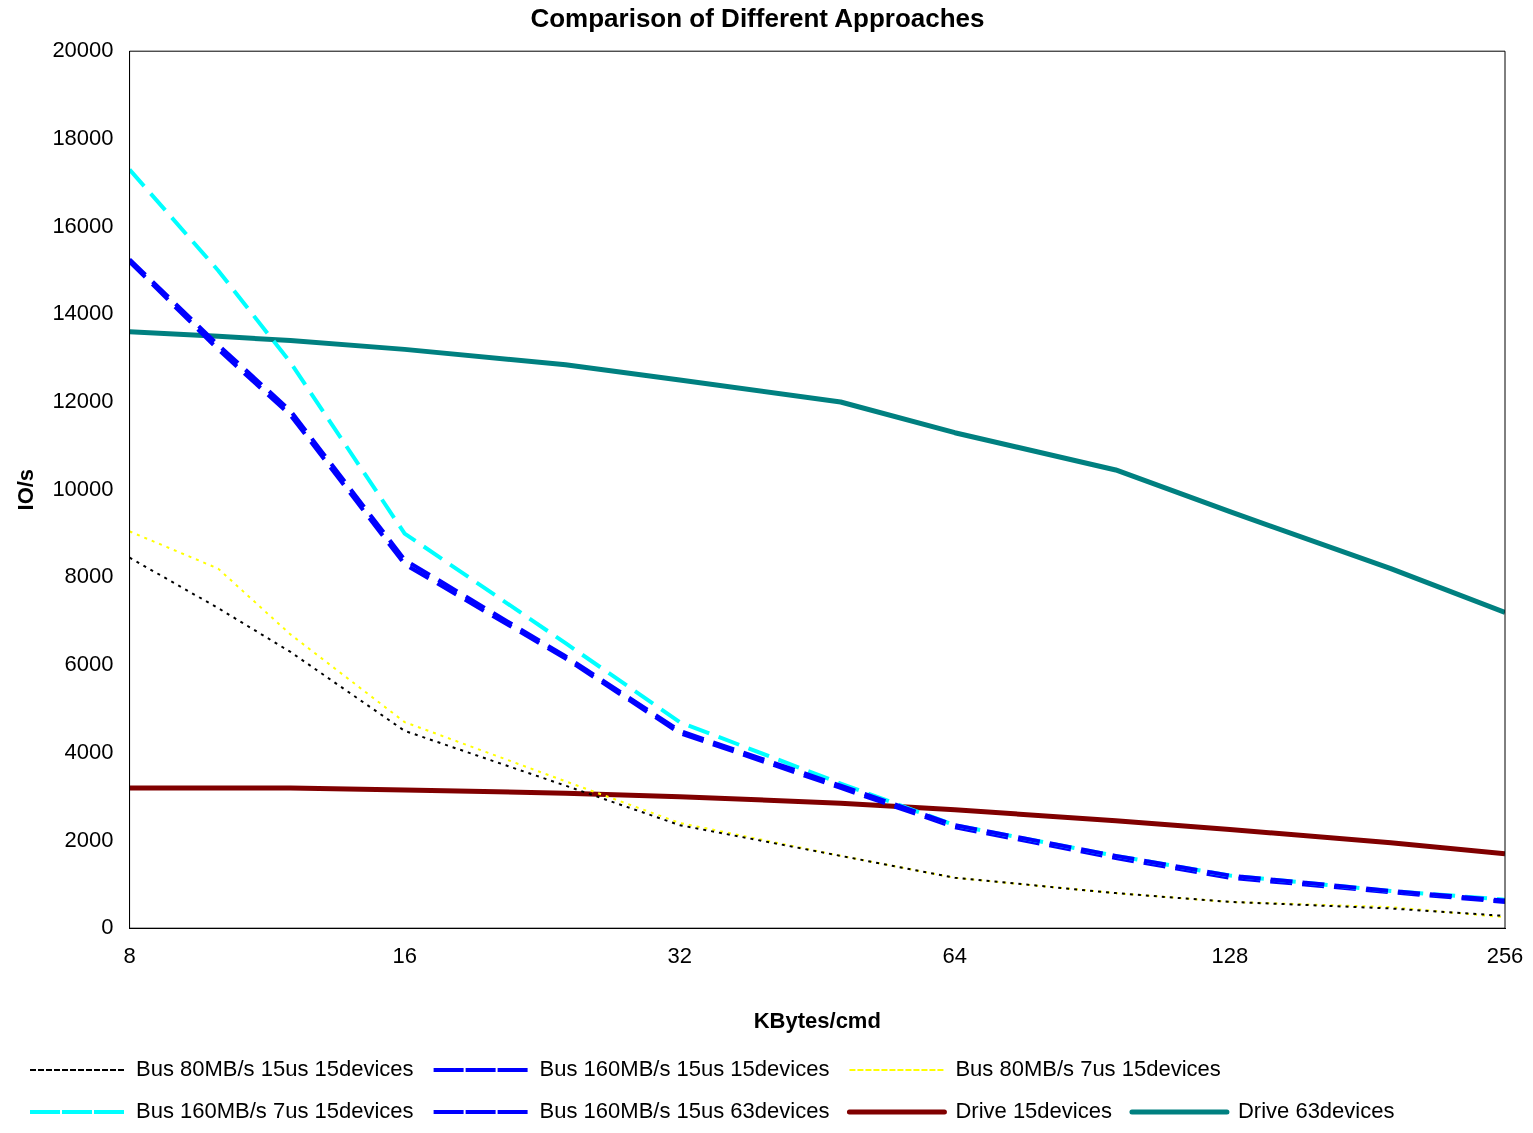  What do you see at coordinates (83, 50) in the screenshot?
I see `y-tick-label: 20000` at bounding box center [83, 50].